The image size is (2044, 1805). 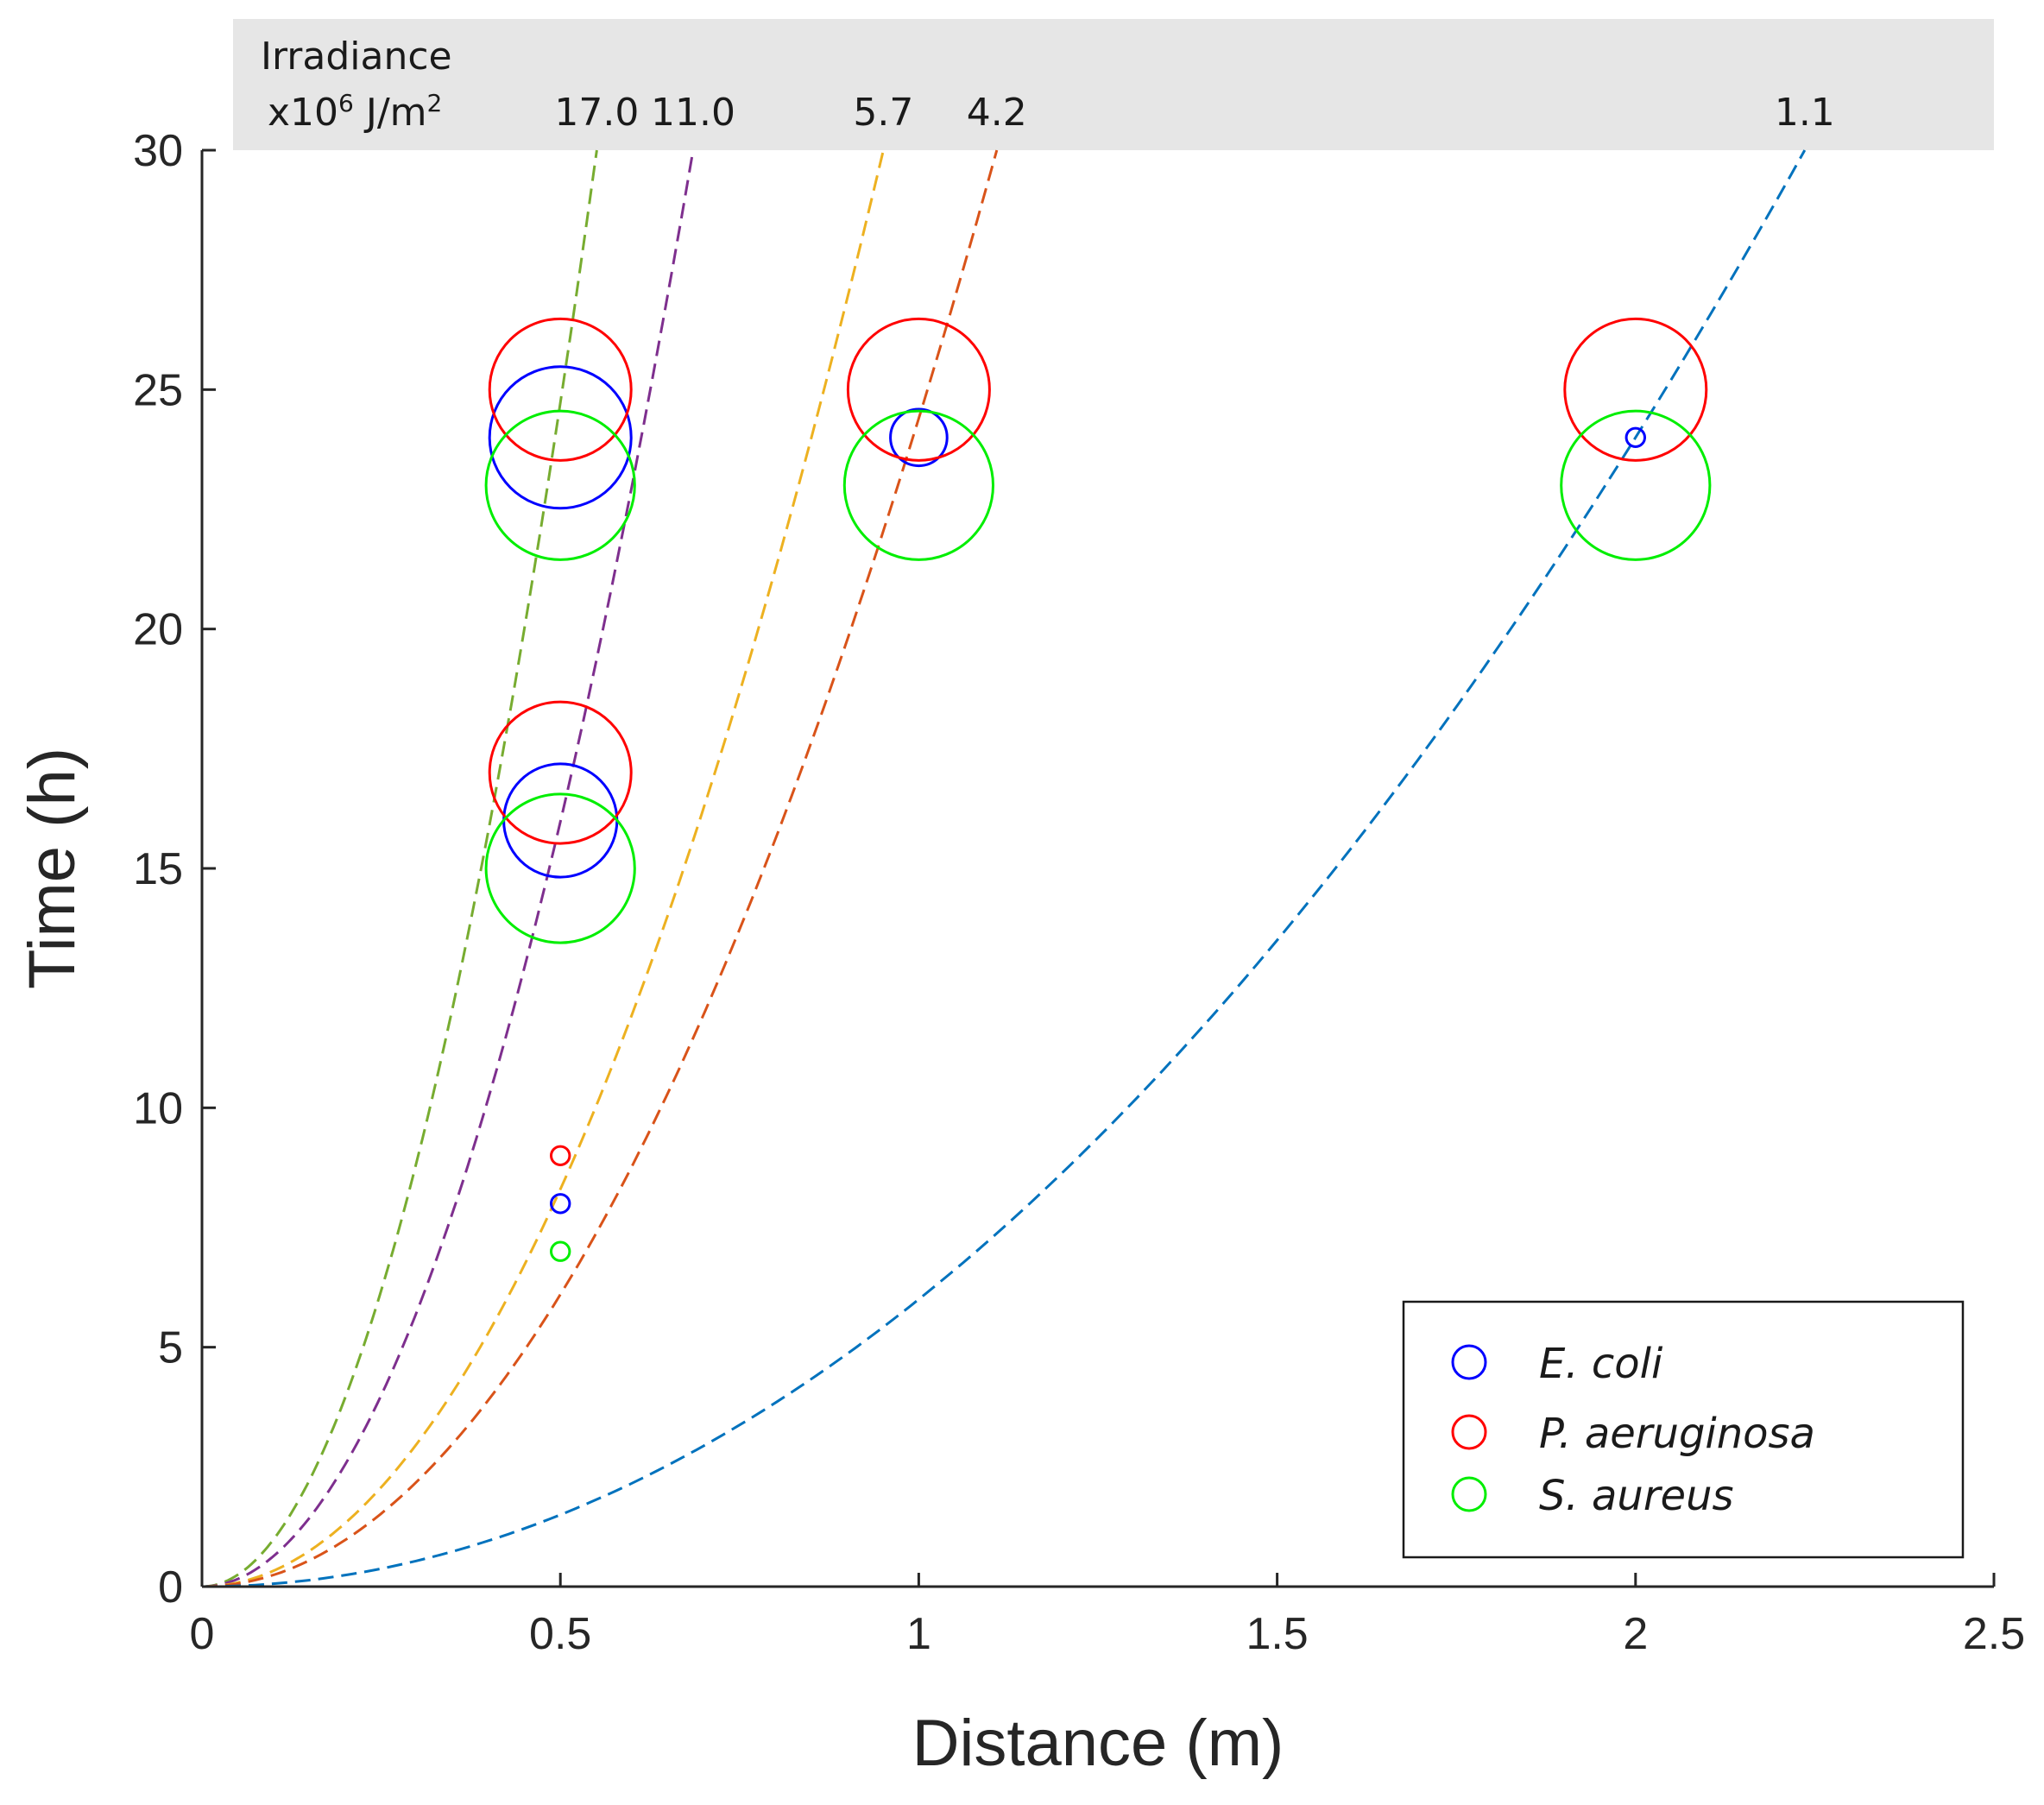 What do you see at coordinates (158, 869) in the screenshot?
I see `y-tick-label: 15` at bounding box center [158, 869].